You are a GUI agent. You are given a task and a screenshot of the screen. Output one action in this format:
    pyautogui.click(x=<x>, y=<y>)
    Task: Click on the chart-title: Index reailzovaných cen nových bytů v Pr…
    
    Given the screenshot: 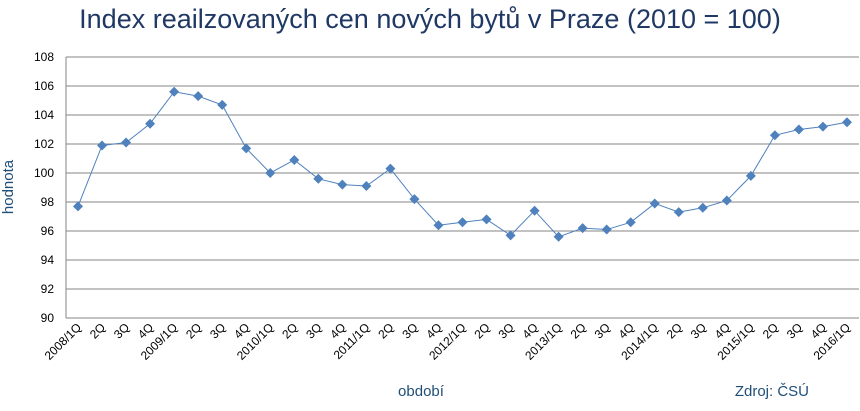 What is the action you would take?
    pyautogui.click(x=430, y=19)
    